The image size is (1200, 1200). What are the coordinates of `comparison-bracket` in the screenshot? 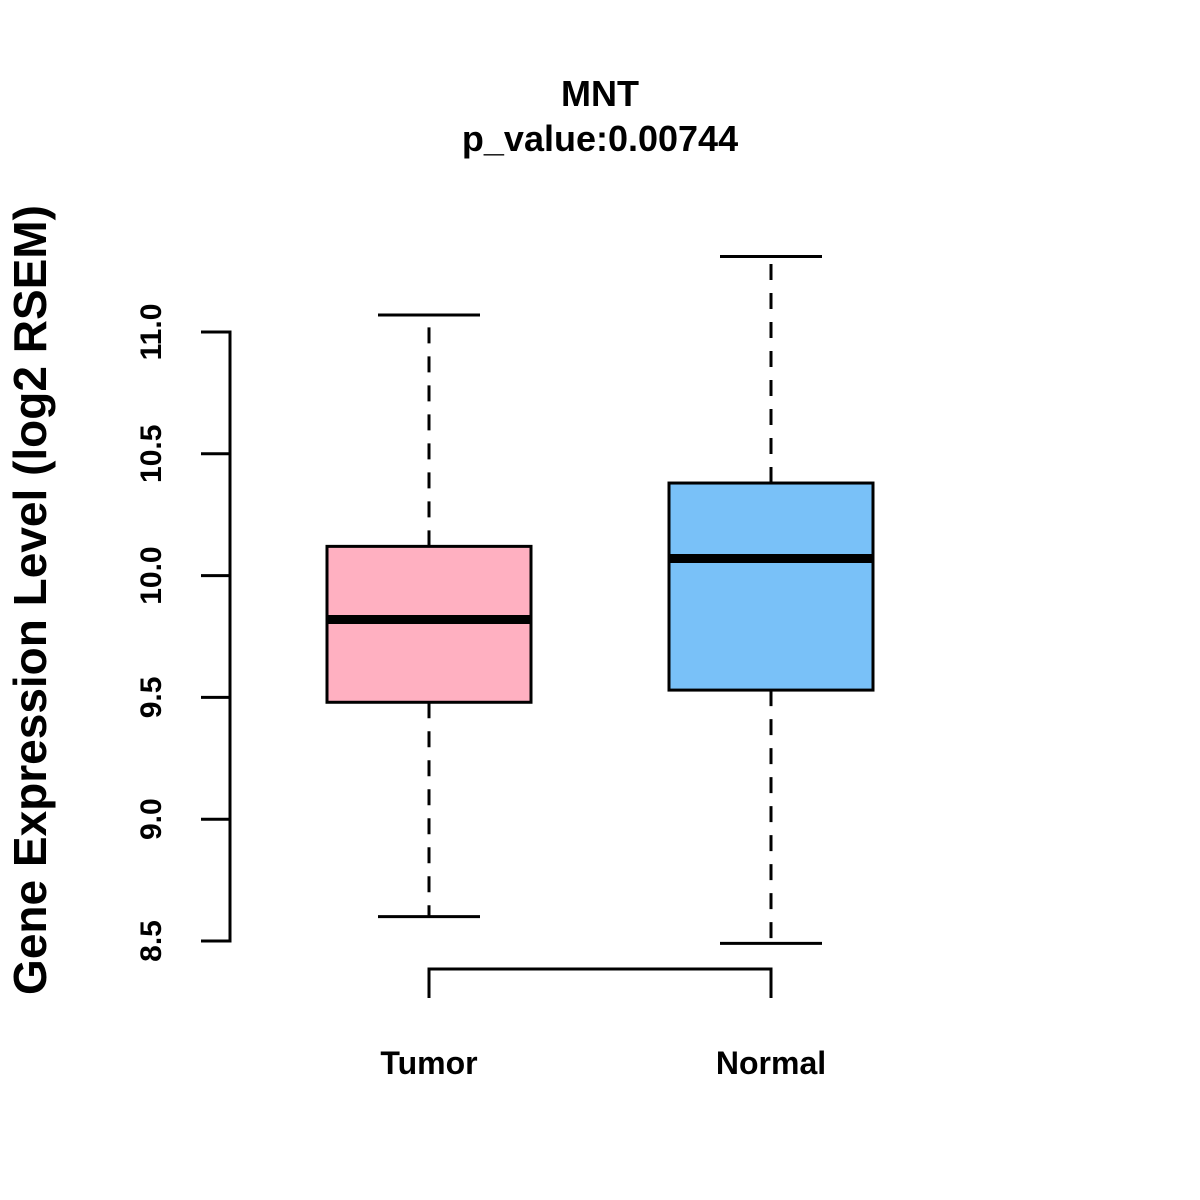 It's located at (600, 982).